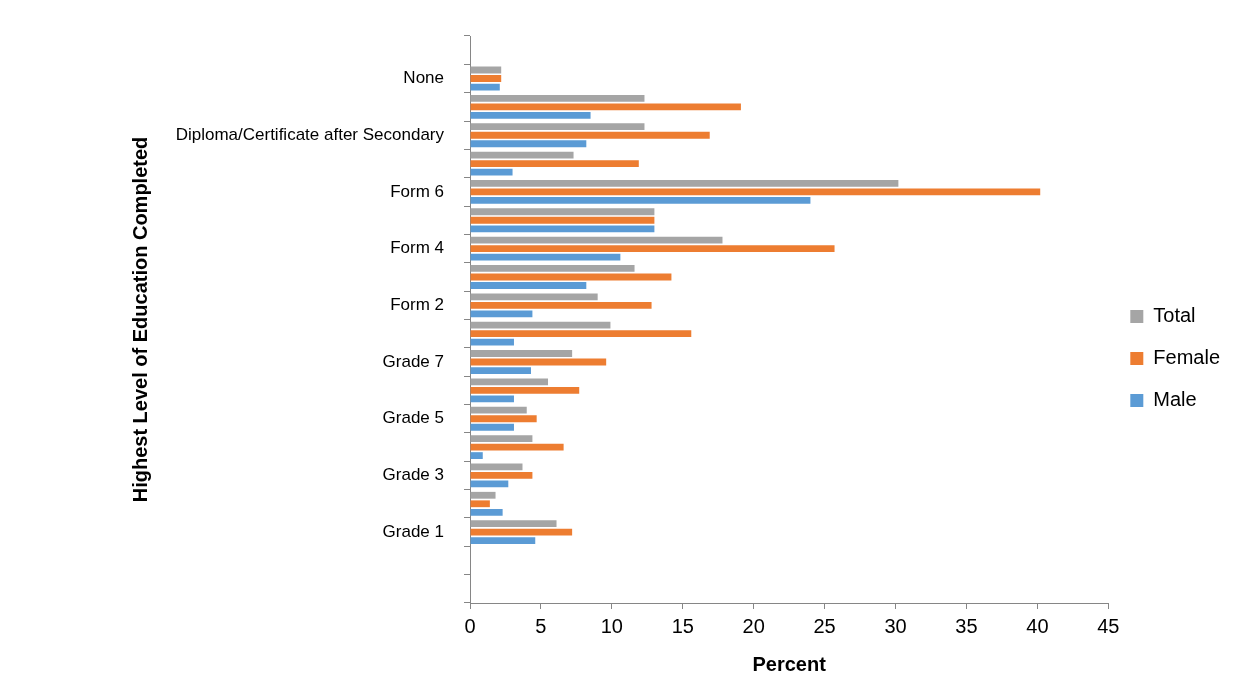 Image resolution: width=1246 pixels, height=687 pixels. What do you see at coordinates (413, 361) in the screenshot?
I see `y-tick-label: Grade 7` at bounding box center [413, 361].